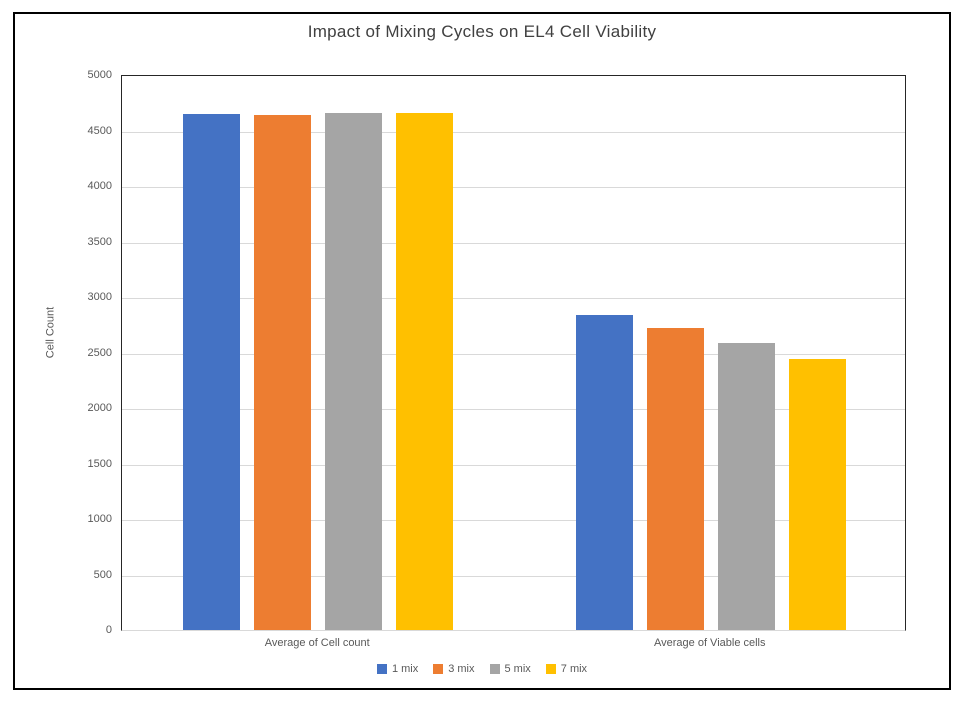  What do you see at coordinates (99, 297) in the screenshot?
I see `y-tick-label-3000: 3000` at bounding box center [99, 297].